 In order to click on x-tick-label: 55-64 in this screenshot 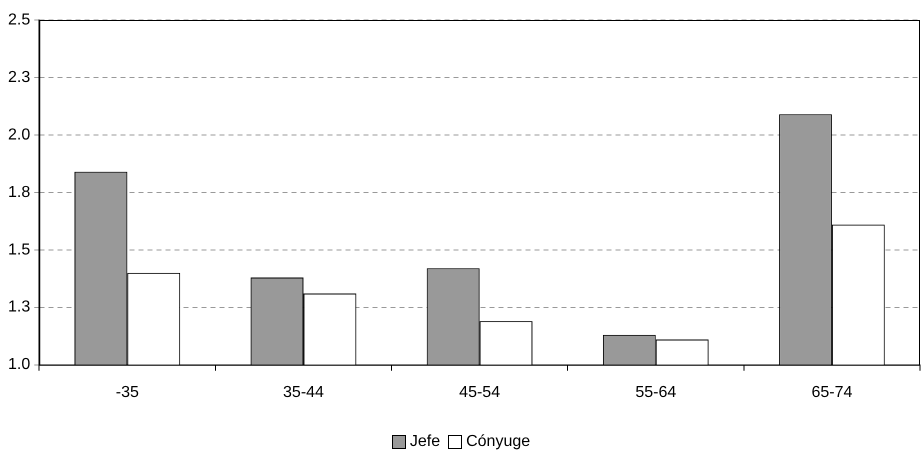, I will do `click(655, 392)`.